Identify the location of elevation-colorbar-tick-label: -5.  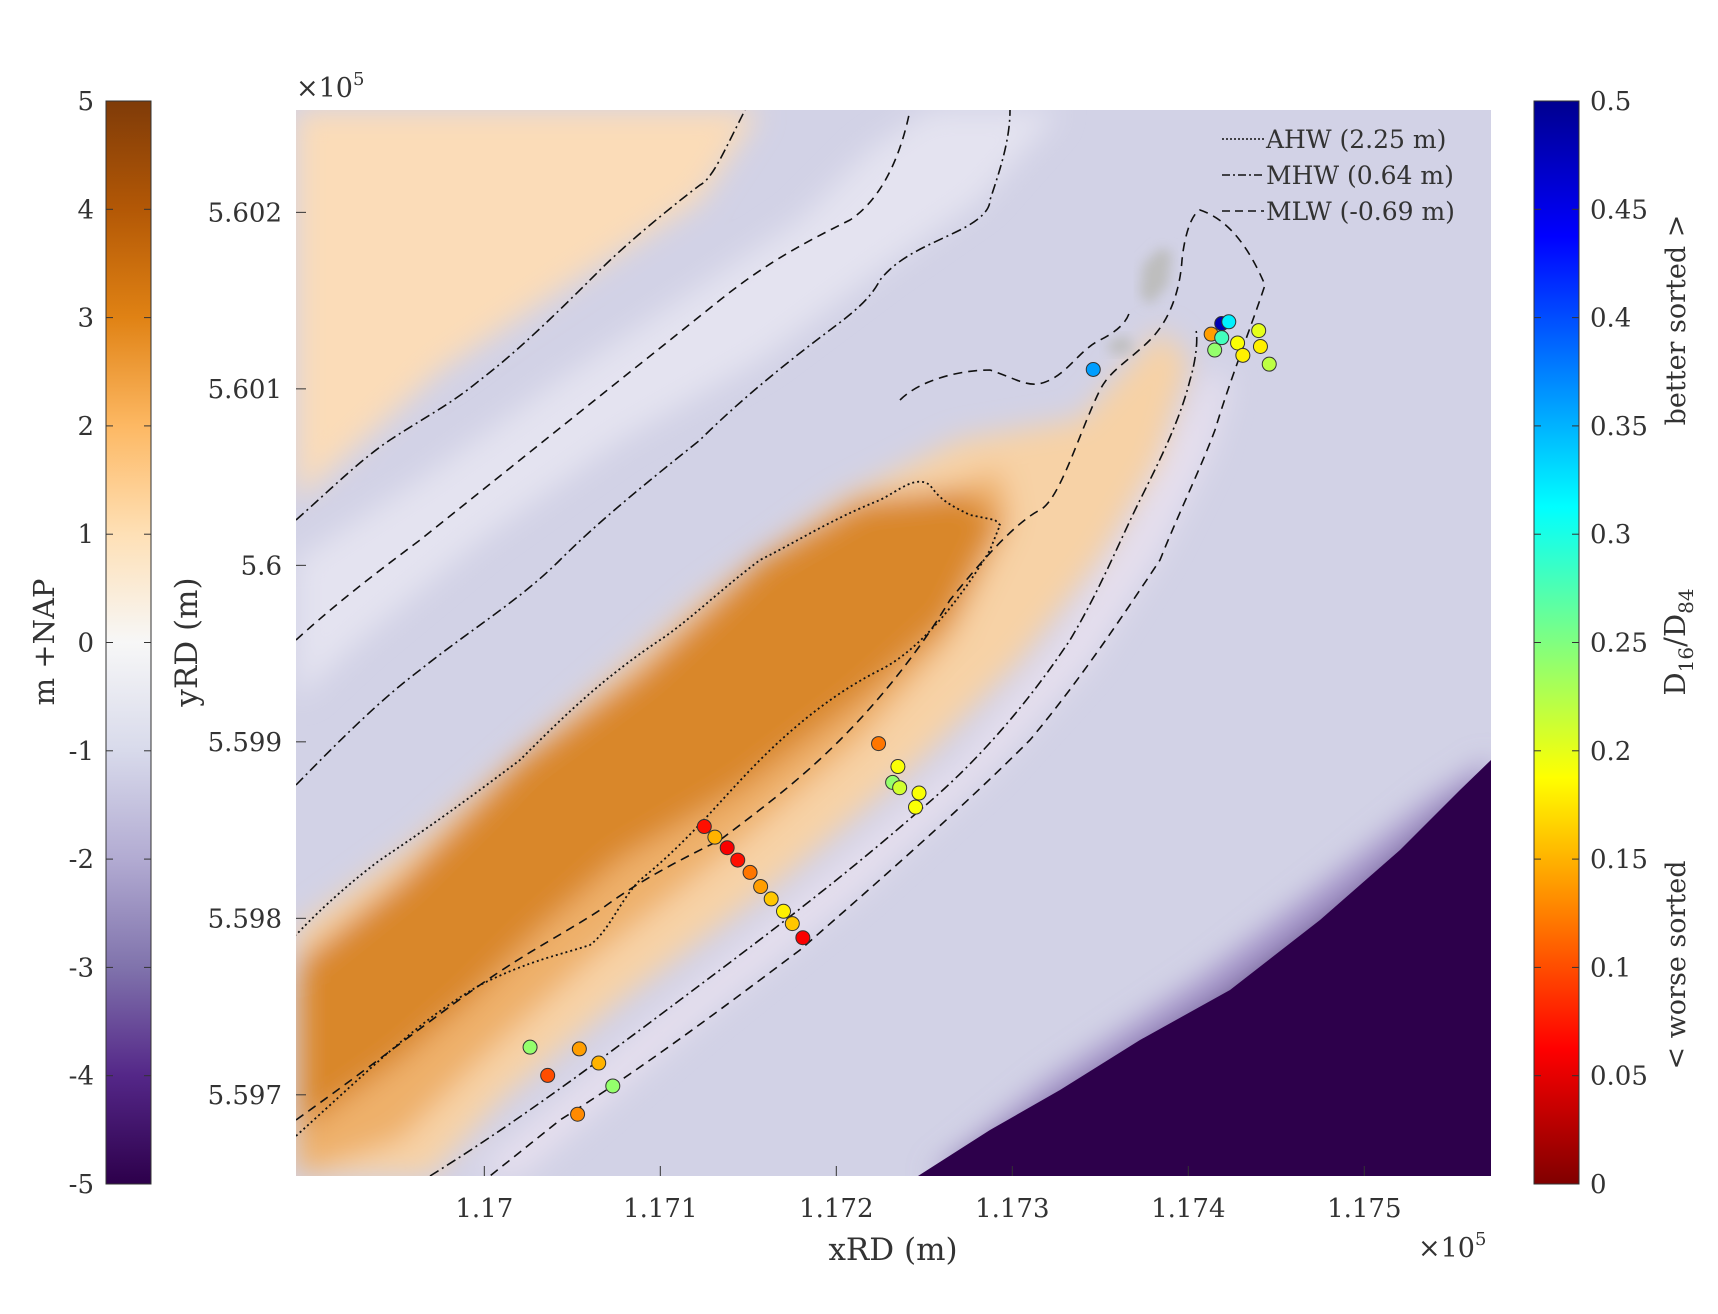
(81, 1185).